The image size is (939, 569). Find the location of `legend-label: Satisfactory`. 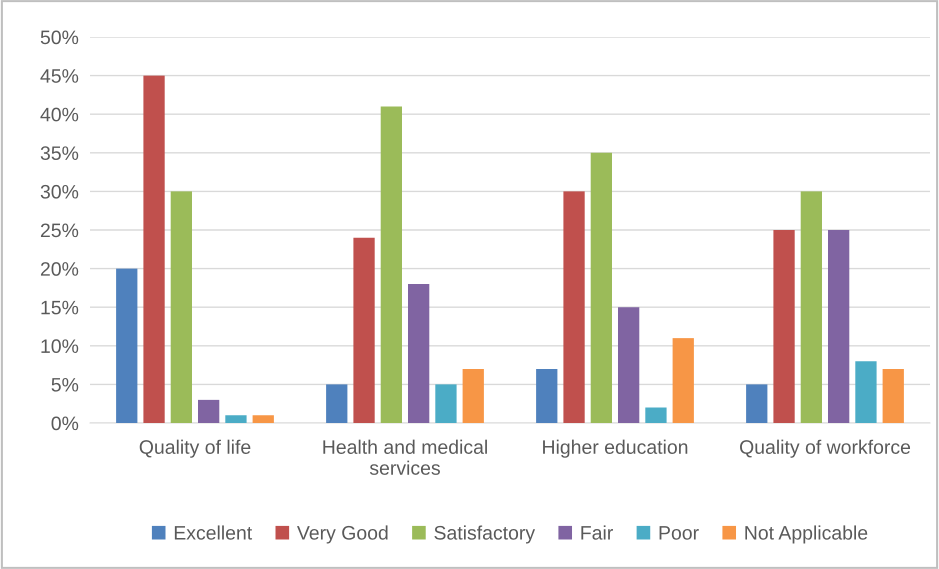

legend-label: Satisfactory is located at coordinates (485, 534).